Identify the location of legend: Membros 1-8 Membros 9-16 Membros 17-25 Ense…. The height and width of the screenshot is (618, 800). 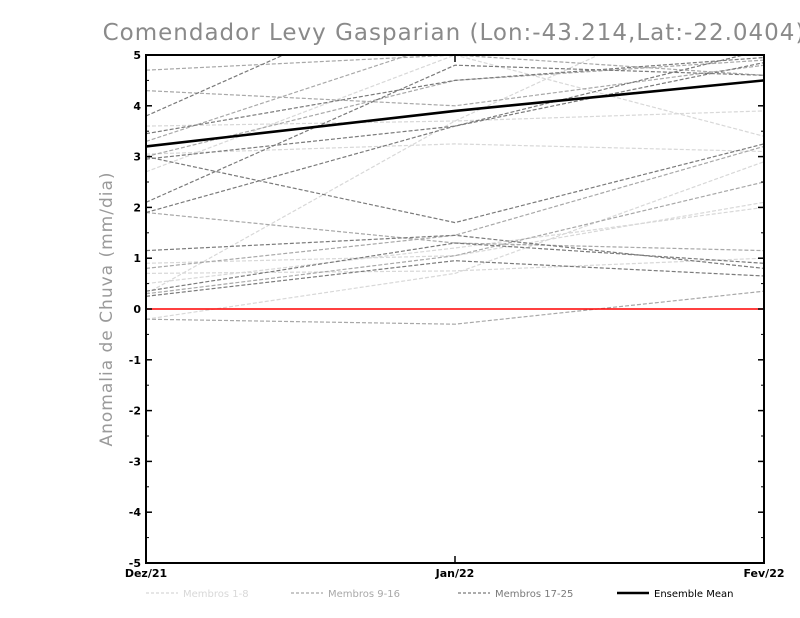
(439, 594).